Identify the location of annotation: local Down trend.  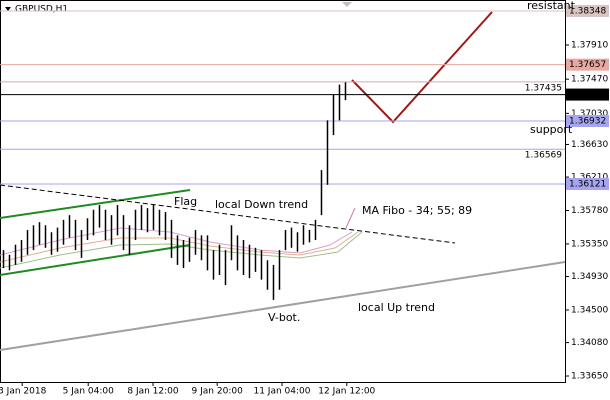
(261, 204).